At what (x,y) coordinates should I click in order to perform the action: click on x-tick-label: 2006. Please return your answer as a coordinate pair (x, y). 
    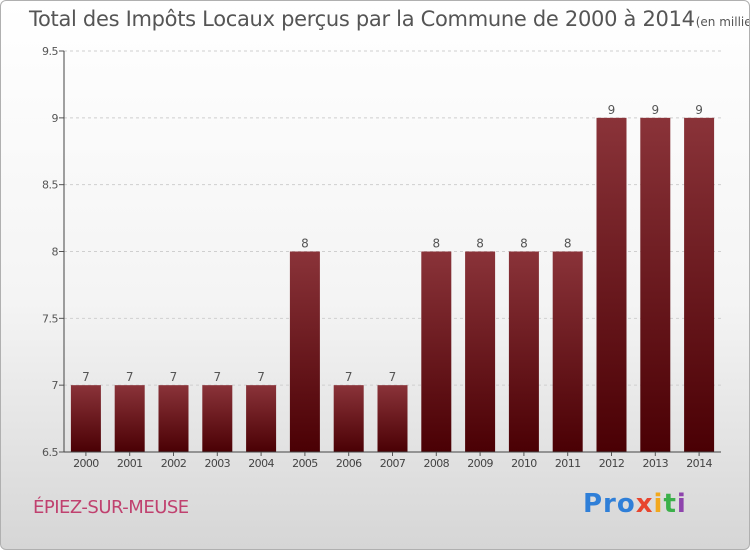
    Looking at the image, I should click on (349, 463).